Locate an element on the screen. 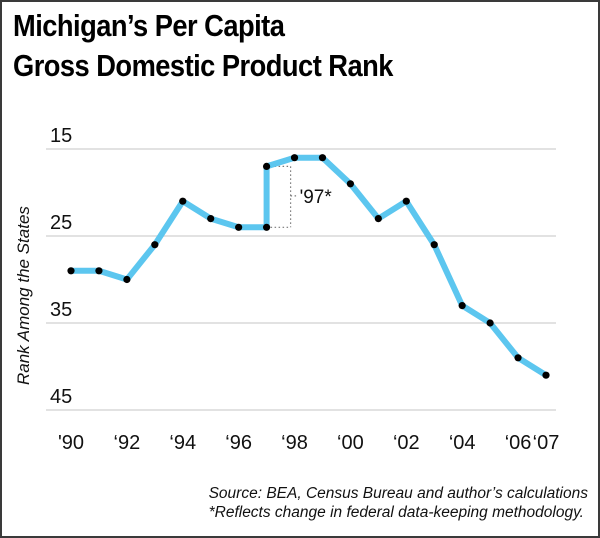 This screenshot has width=600, height=538. x-tick-label: ‘02 is located at coordinates (406, 443).